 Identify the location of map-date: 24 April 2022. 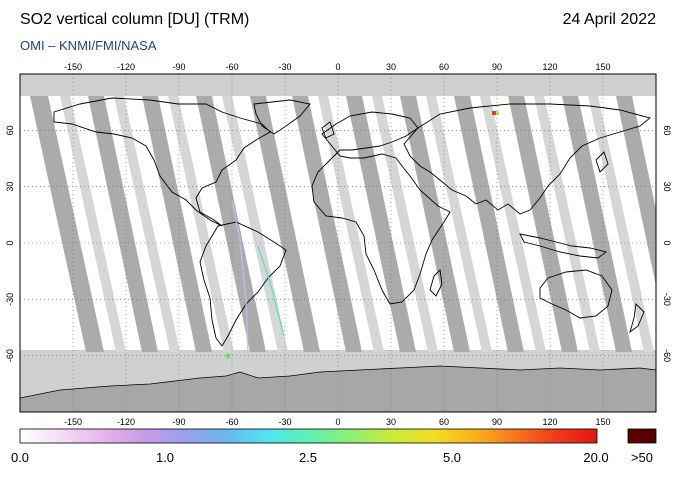
(609, 19).